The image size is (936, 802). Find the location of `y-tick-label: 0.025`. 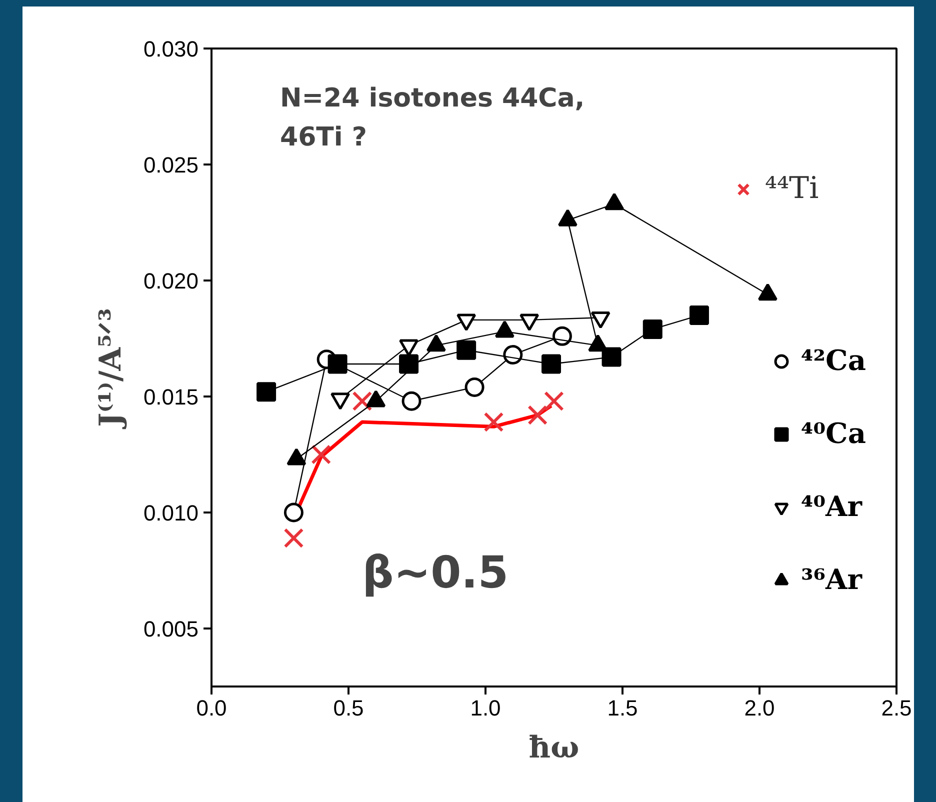

y-tick-label: 0.025 is located at coordinates (171, 165).